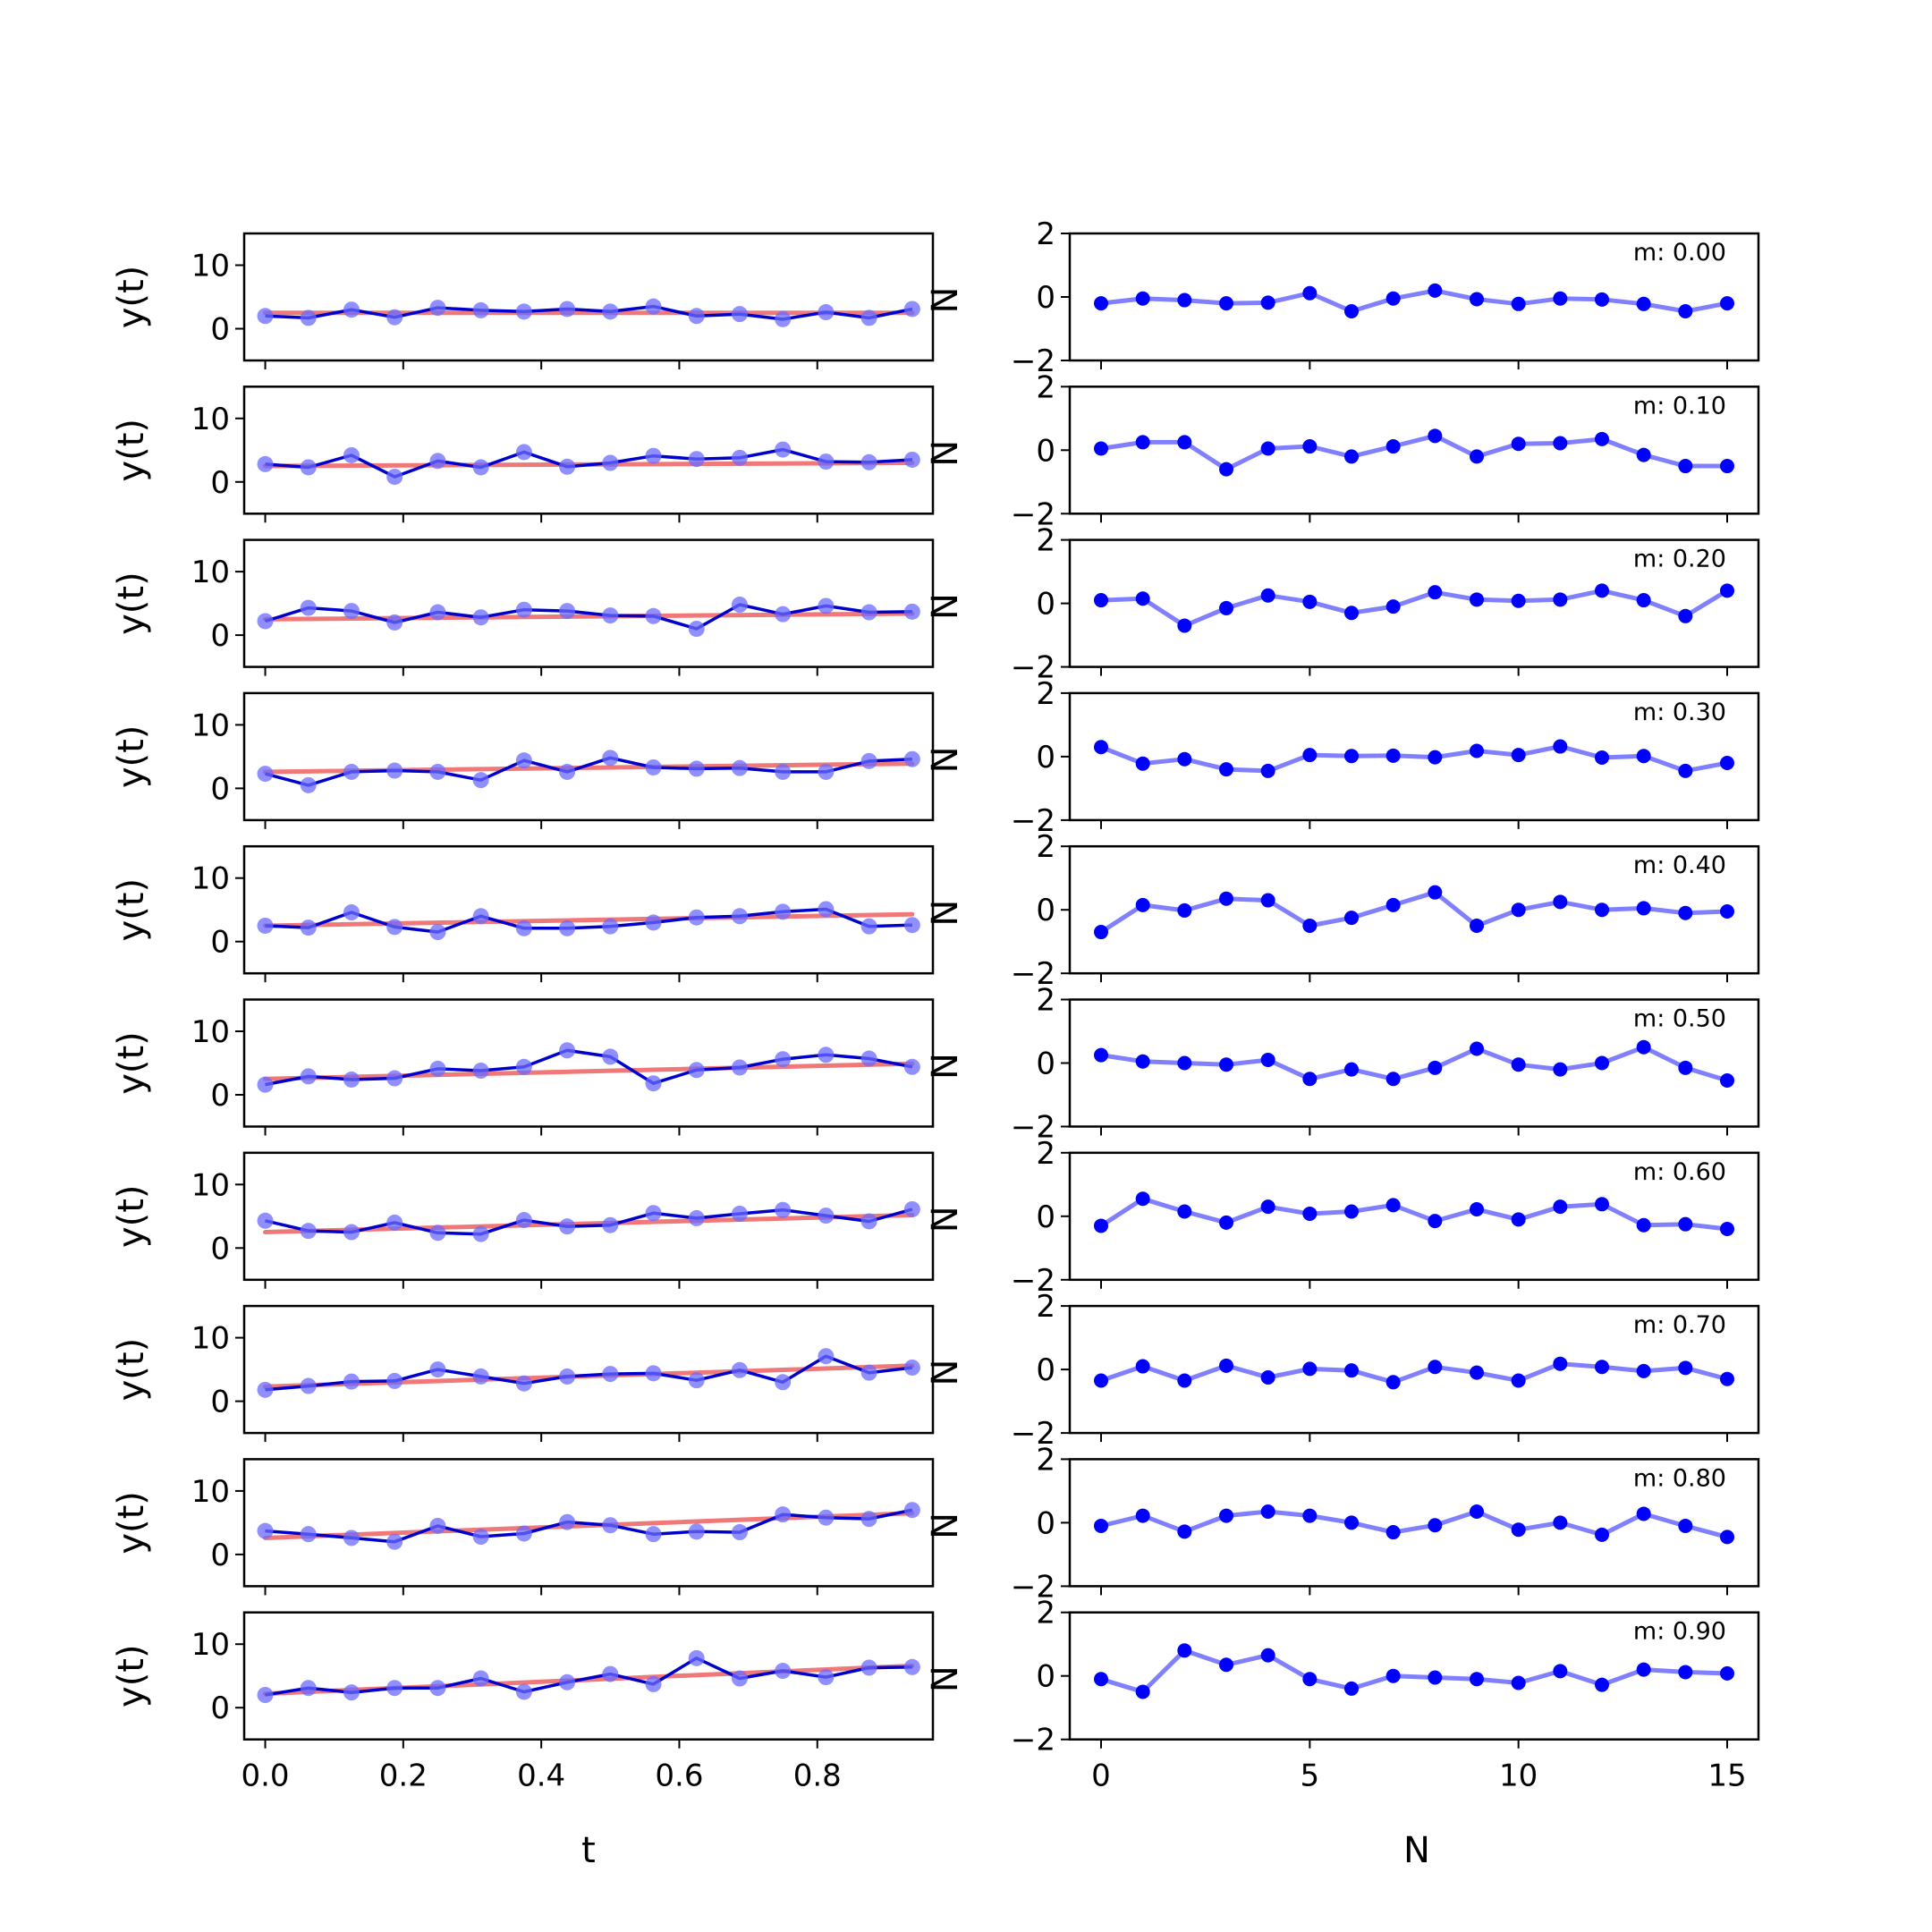  What do you see at coordinates (1414, 1671) in the screenshot?
I see `residual-line` at bounding box center [1414, 1671].